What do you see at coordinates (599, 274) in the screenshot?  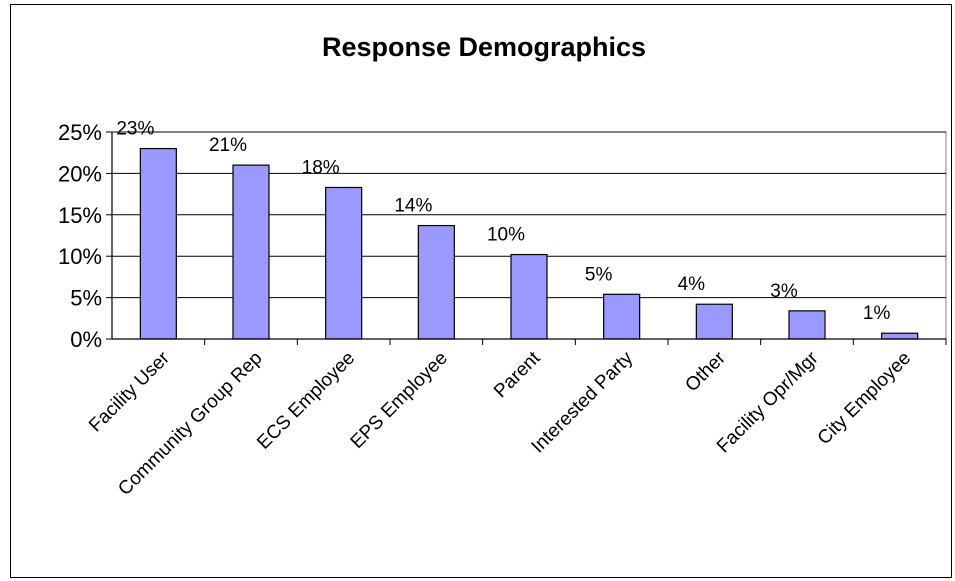 I see `data-label: 5%` at bounding box center [599, 274].